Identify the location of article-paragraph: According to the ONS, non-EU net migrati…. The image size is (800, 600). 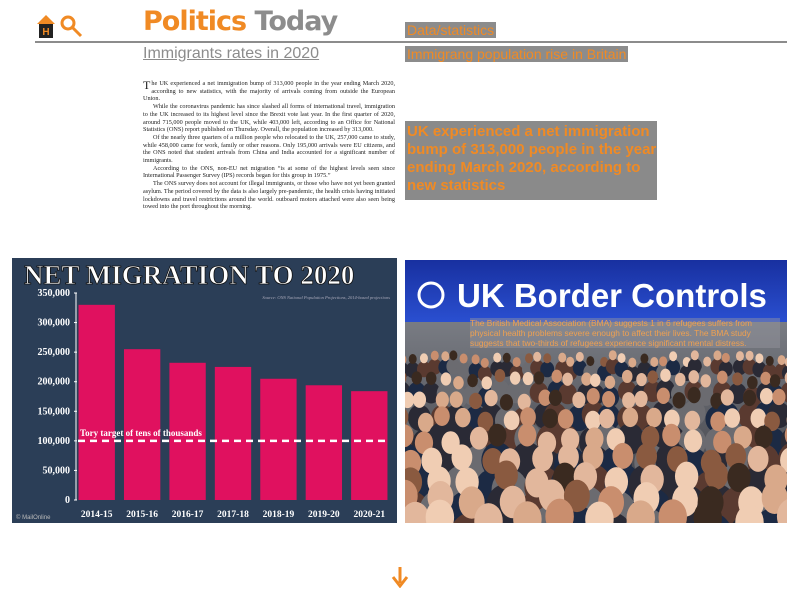
(269, 172).